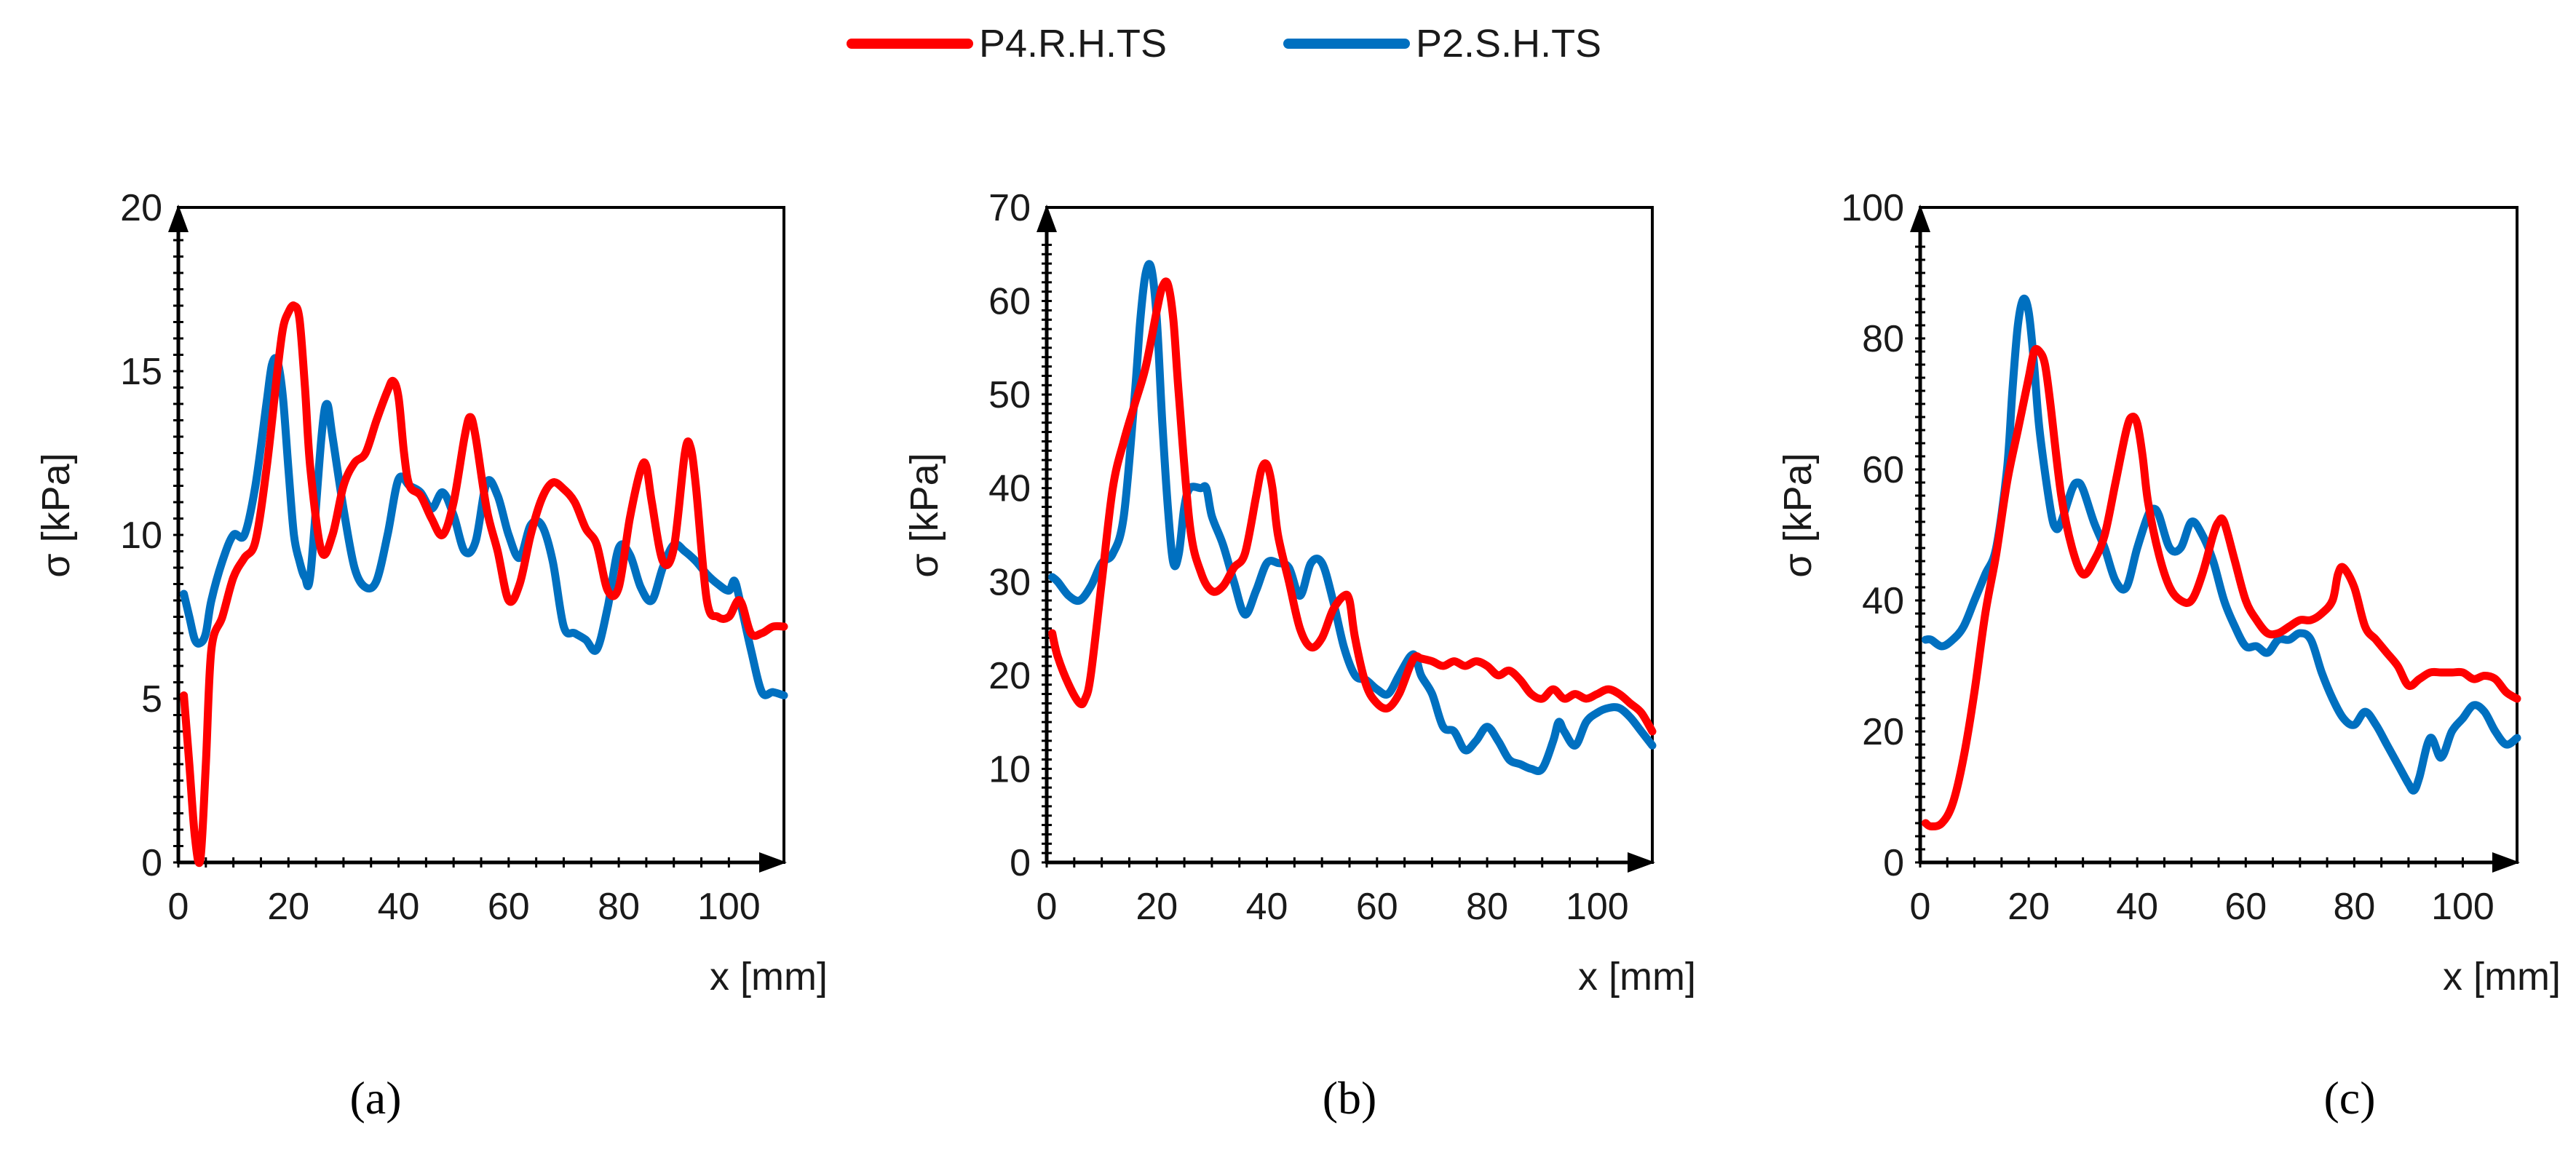 Image resolution: width=2576 pixels, height=1163 pixels. Describe the element at coordinates (769, 977) in the screenshot. I see `x-axis-title-a: x [mm]` at that location.